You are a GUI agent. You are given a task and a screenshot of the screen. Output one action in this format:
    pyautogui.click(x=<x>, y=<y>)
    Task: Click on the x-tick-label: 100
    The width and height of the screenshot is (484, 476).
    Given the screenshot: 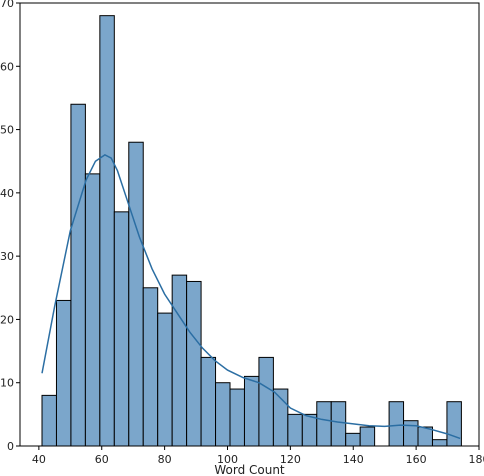 What is the action you would take?
    pyautogui.click(x=227, y=459)
    